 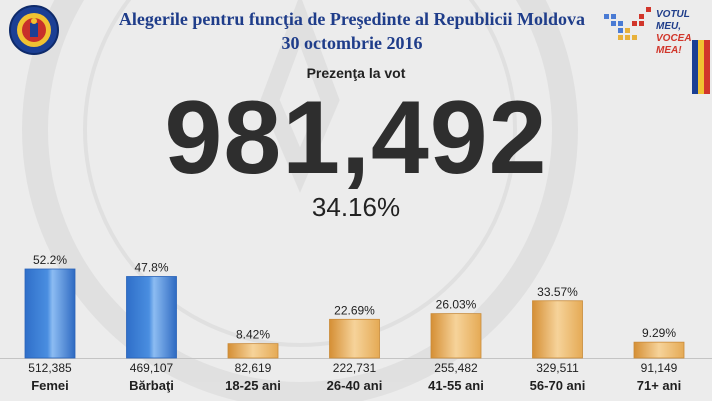 I want to click on bar-count-label: 91,149, so click(x=659, y=368).